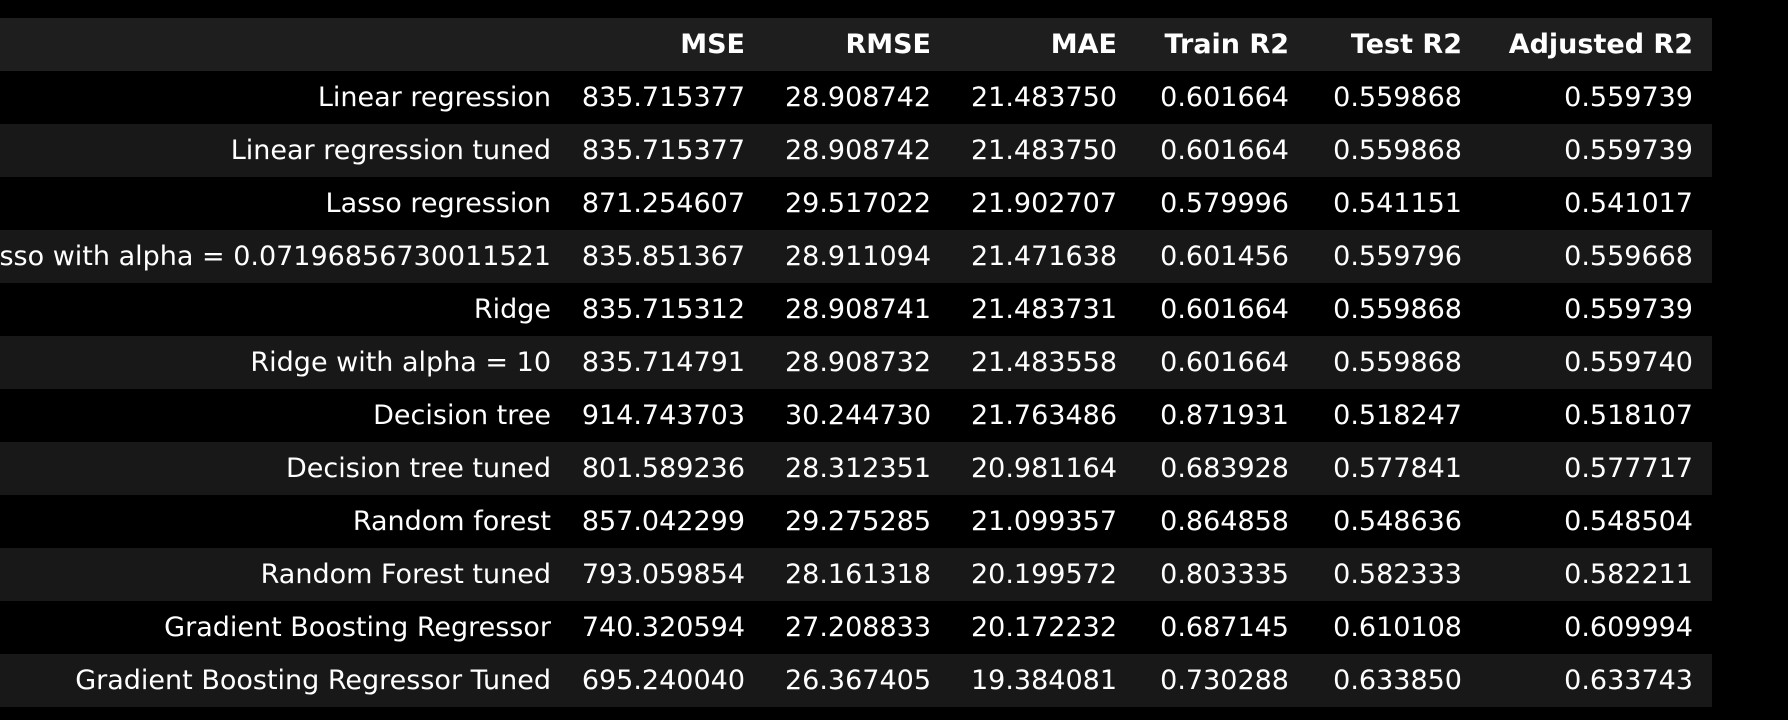  I want to click on cell-mae: 21.471638, so click(1043, 256).